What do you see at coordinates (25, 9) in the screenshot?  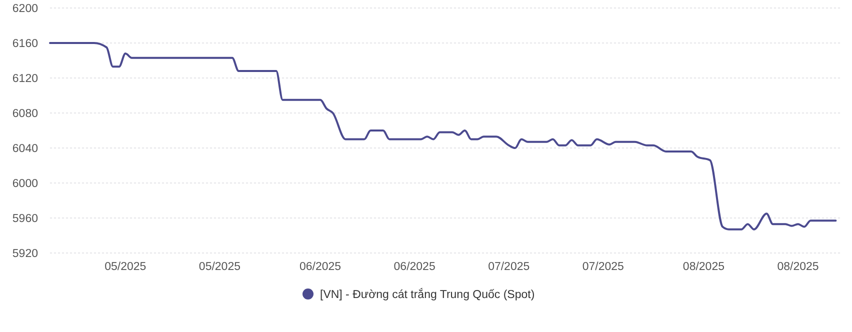 I see `y-tick-label: 6200` at bounding box center [25, 9].